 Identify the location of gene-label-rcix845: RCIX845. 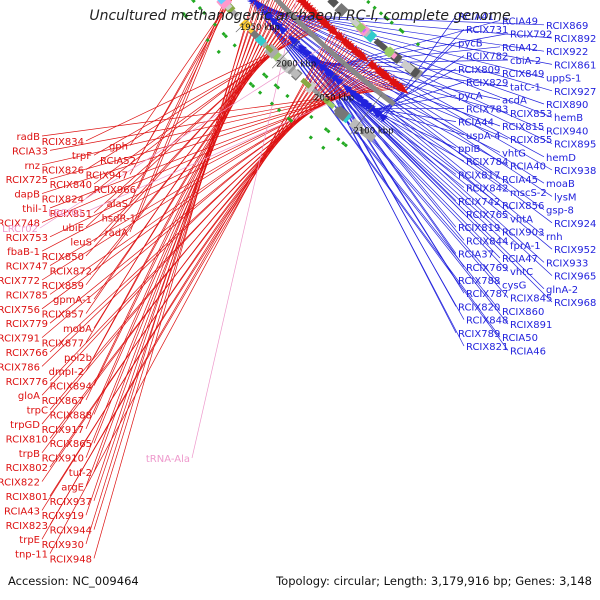
(531, 299).